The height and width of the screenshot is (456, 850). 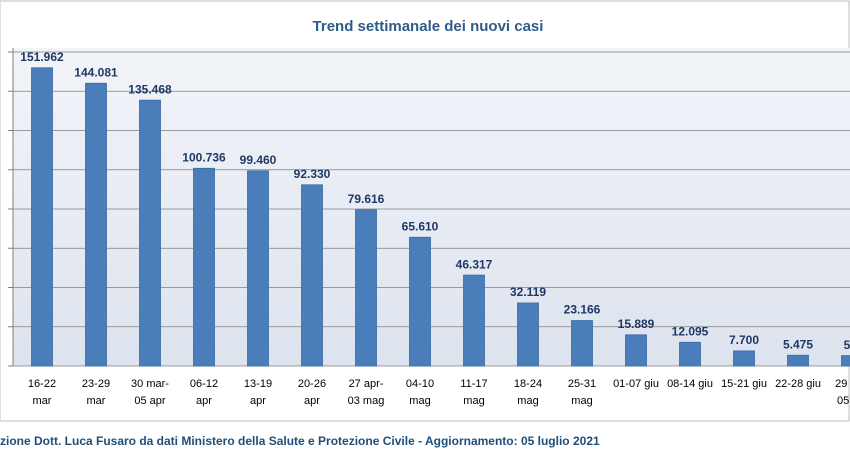 What do you see at coordinates (366, 199) in the screenshot?
I see `value-label: 79.616` at bounding box center [366, 199].